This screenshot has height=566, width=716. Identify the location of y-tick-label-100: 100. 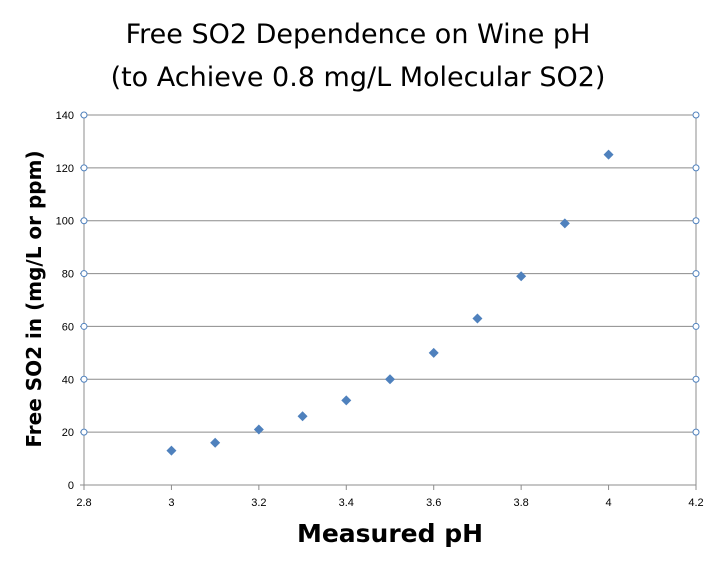
(65, 222).